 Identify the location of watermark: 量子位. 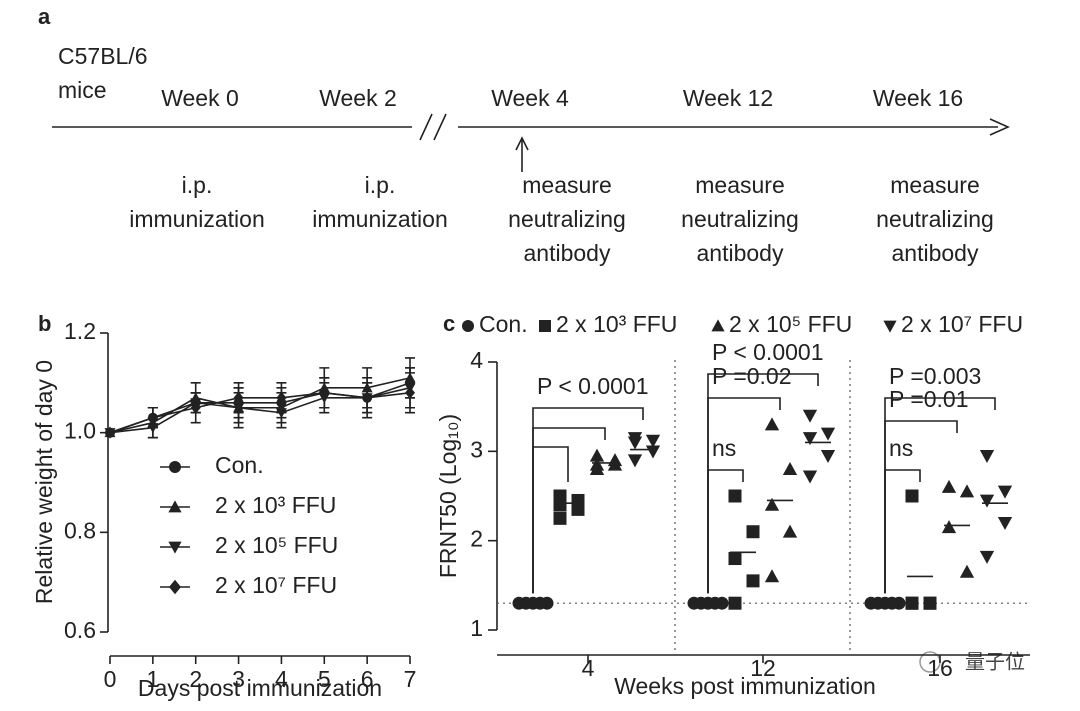
(995, 661).